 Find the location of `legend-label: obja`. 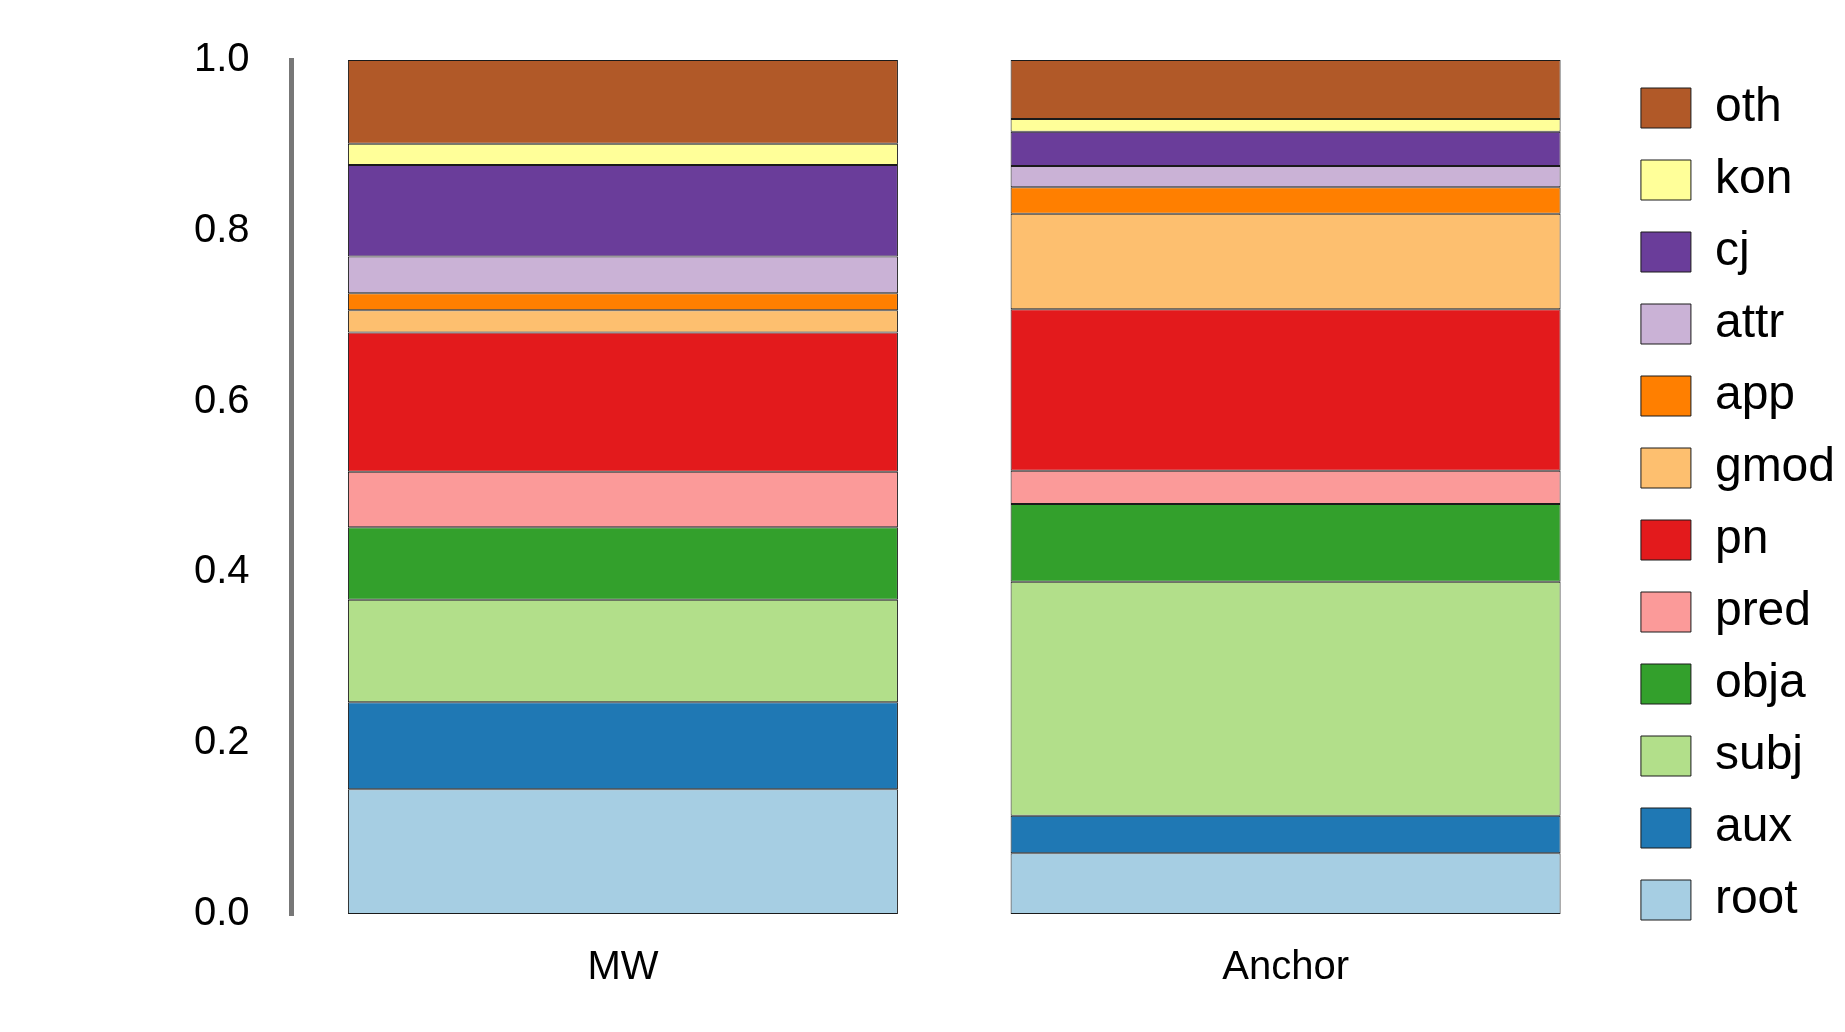

legend-label: obja is located at coordinates (1760, 681).